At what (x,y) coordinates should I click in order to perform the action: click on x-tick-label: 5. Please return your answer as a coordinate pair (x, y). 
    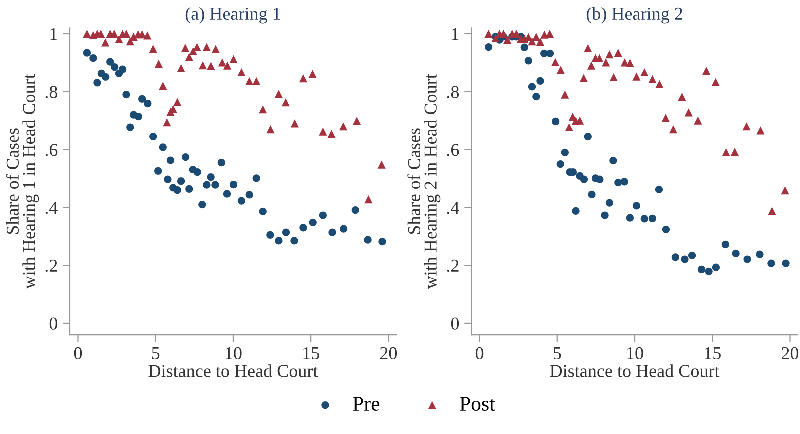
    Looking at the image, I should click on (558, 354).